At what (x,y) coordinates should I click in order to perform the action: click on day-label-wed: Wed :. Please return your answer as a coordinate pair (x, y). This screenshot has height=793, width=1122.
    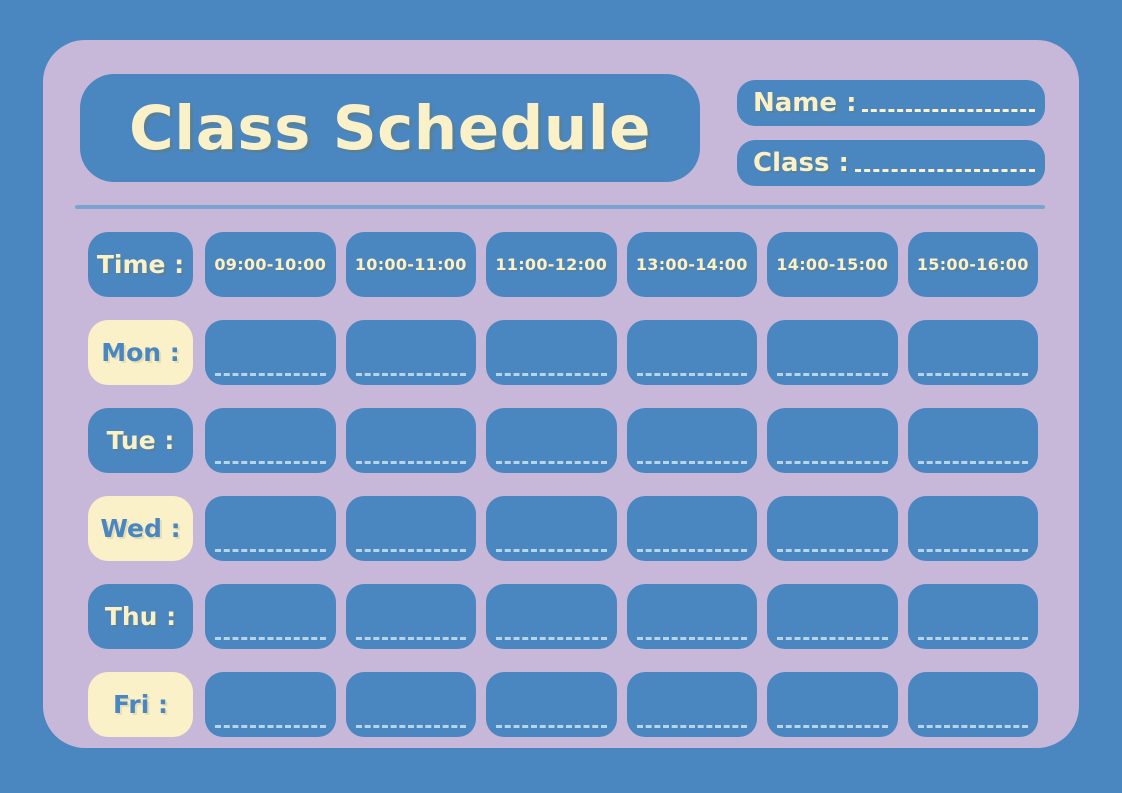
    Looking at the image, I should click on (140, 528).